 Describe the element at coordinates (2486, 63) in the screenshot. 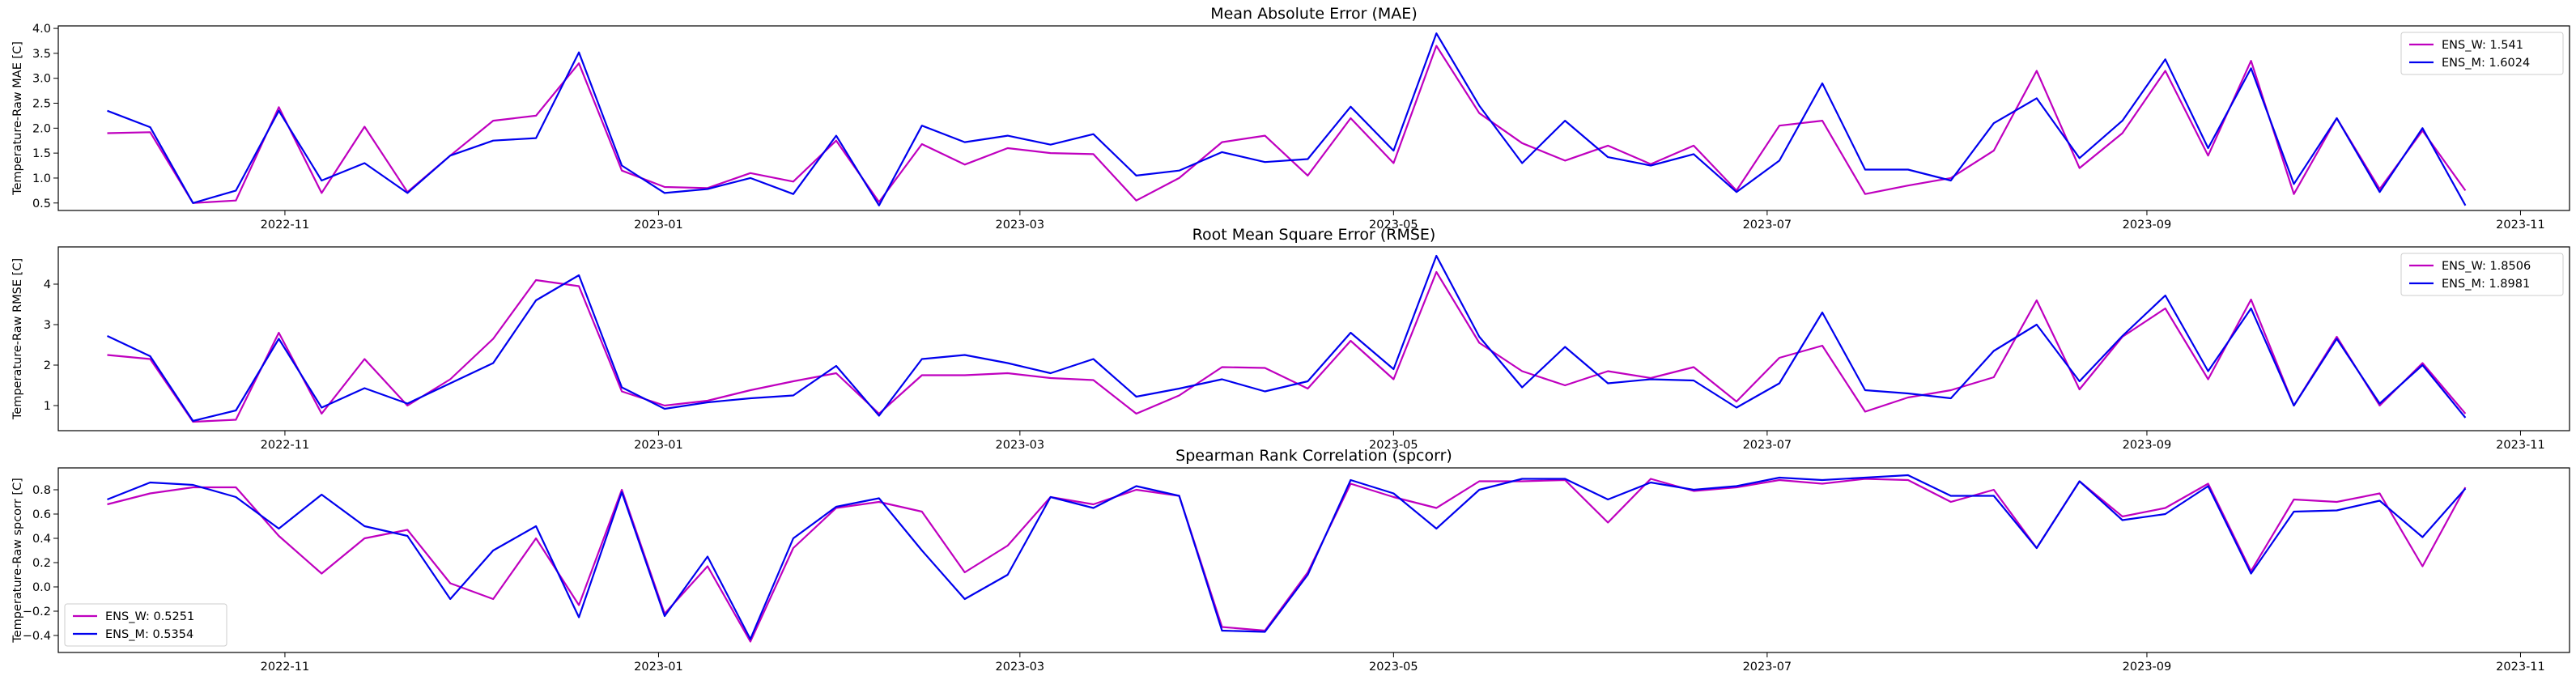

I see `legend-label: ENS_M: 1.6024` at that location.